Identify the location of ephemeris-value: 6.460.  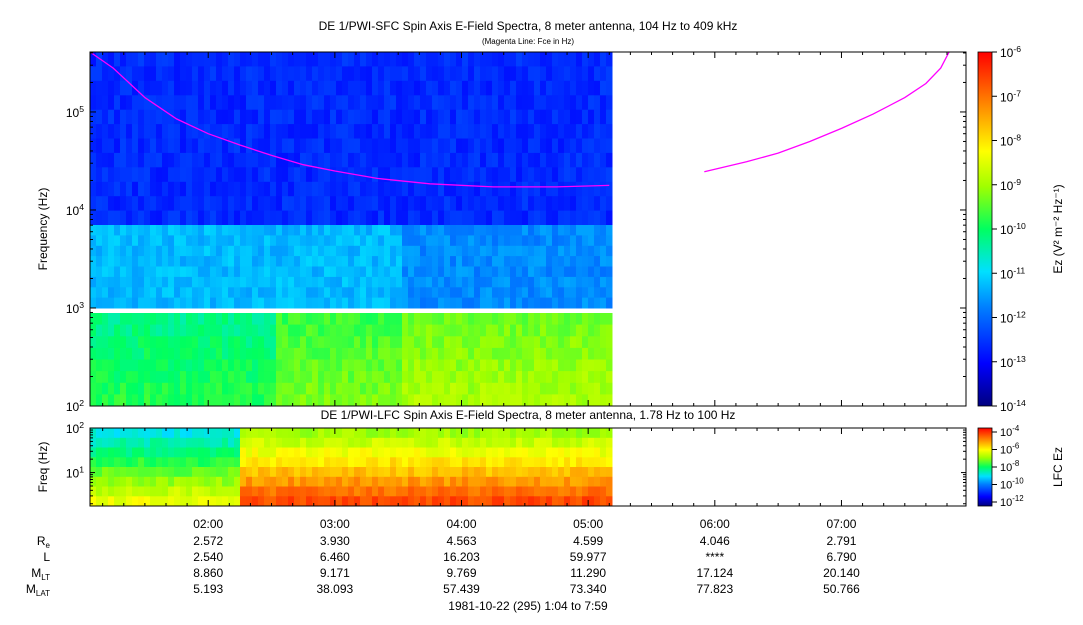
(335, 557).